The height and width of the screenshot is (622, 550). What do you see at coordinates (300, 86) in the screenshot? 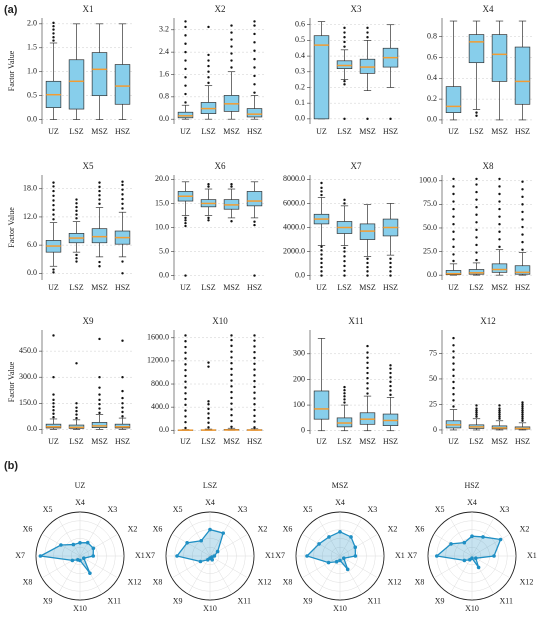
I see `y-tick-label: 0.2` at bounding box center [300, 86].